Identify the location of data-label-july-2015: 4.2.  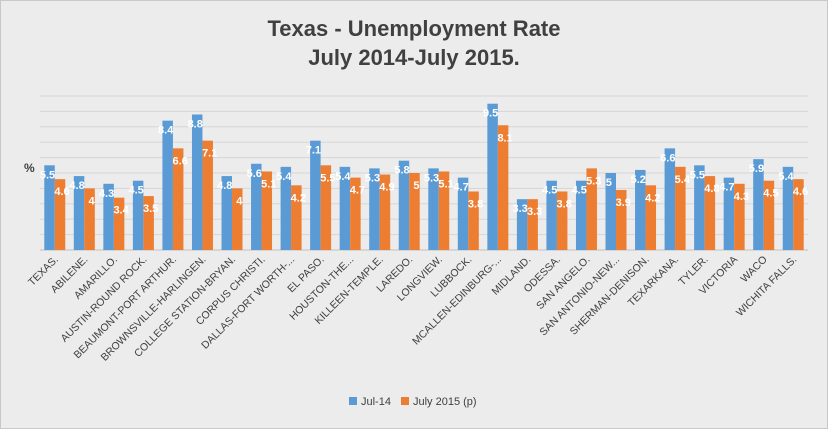
(652, 198).